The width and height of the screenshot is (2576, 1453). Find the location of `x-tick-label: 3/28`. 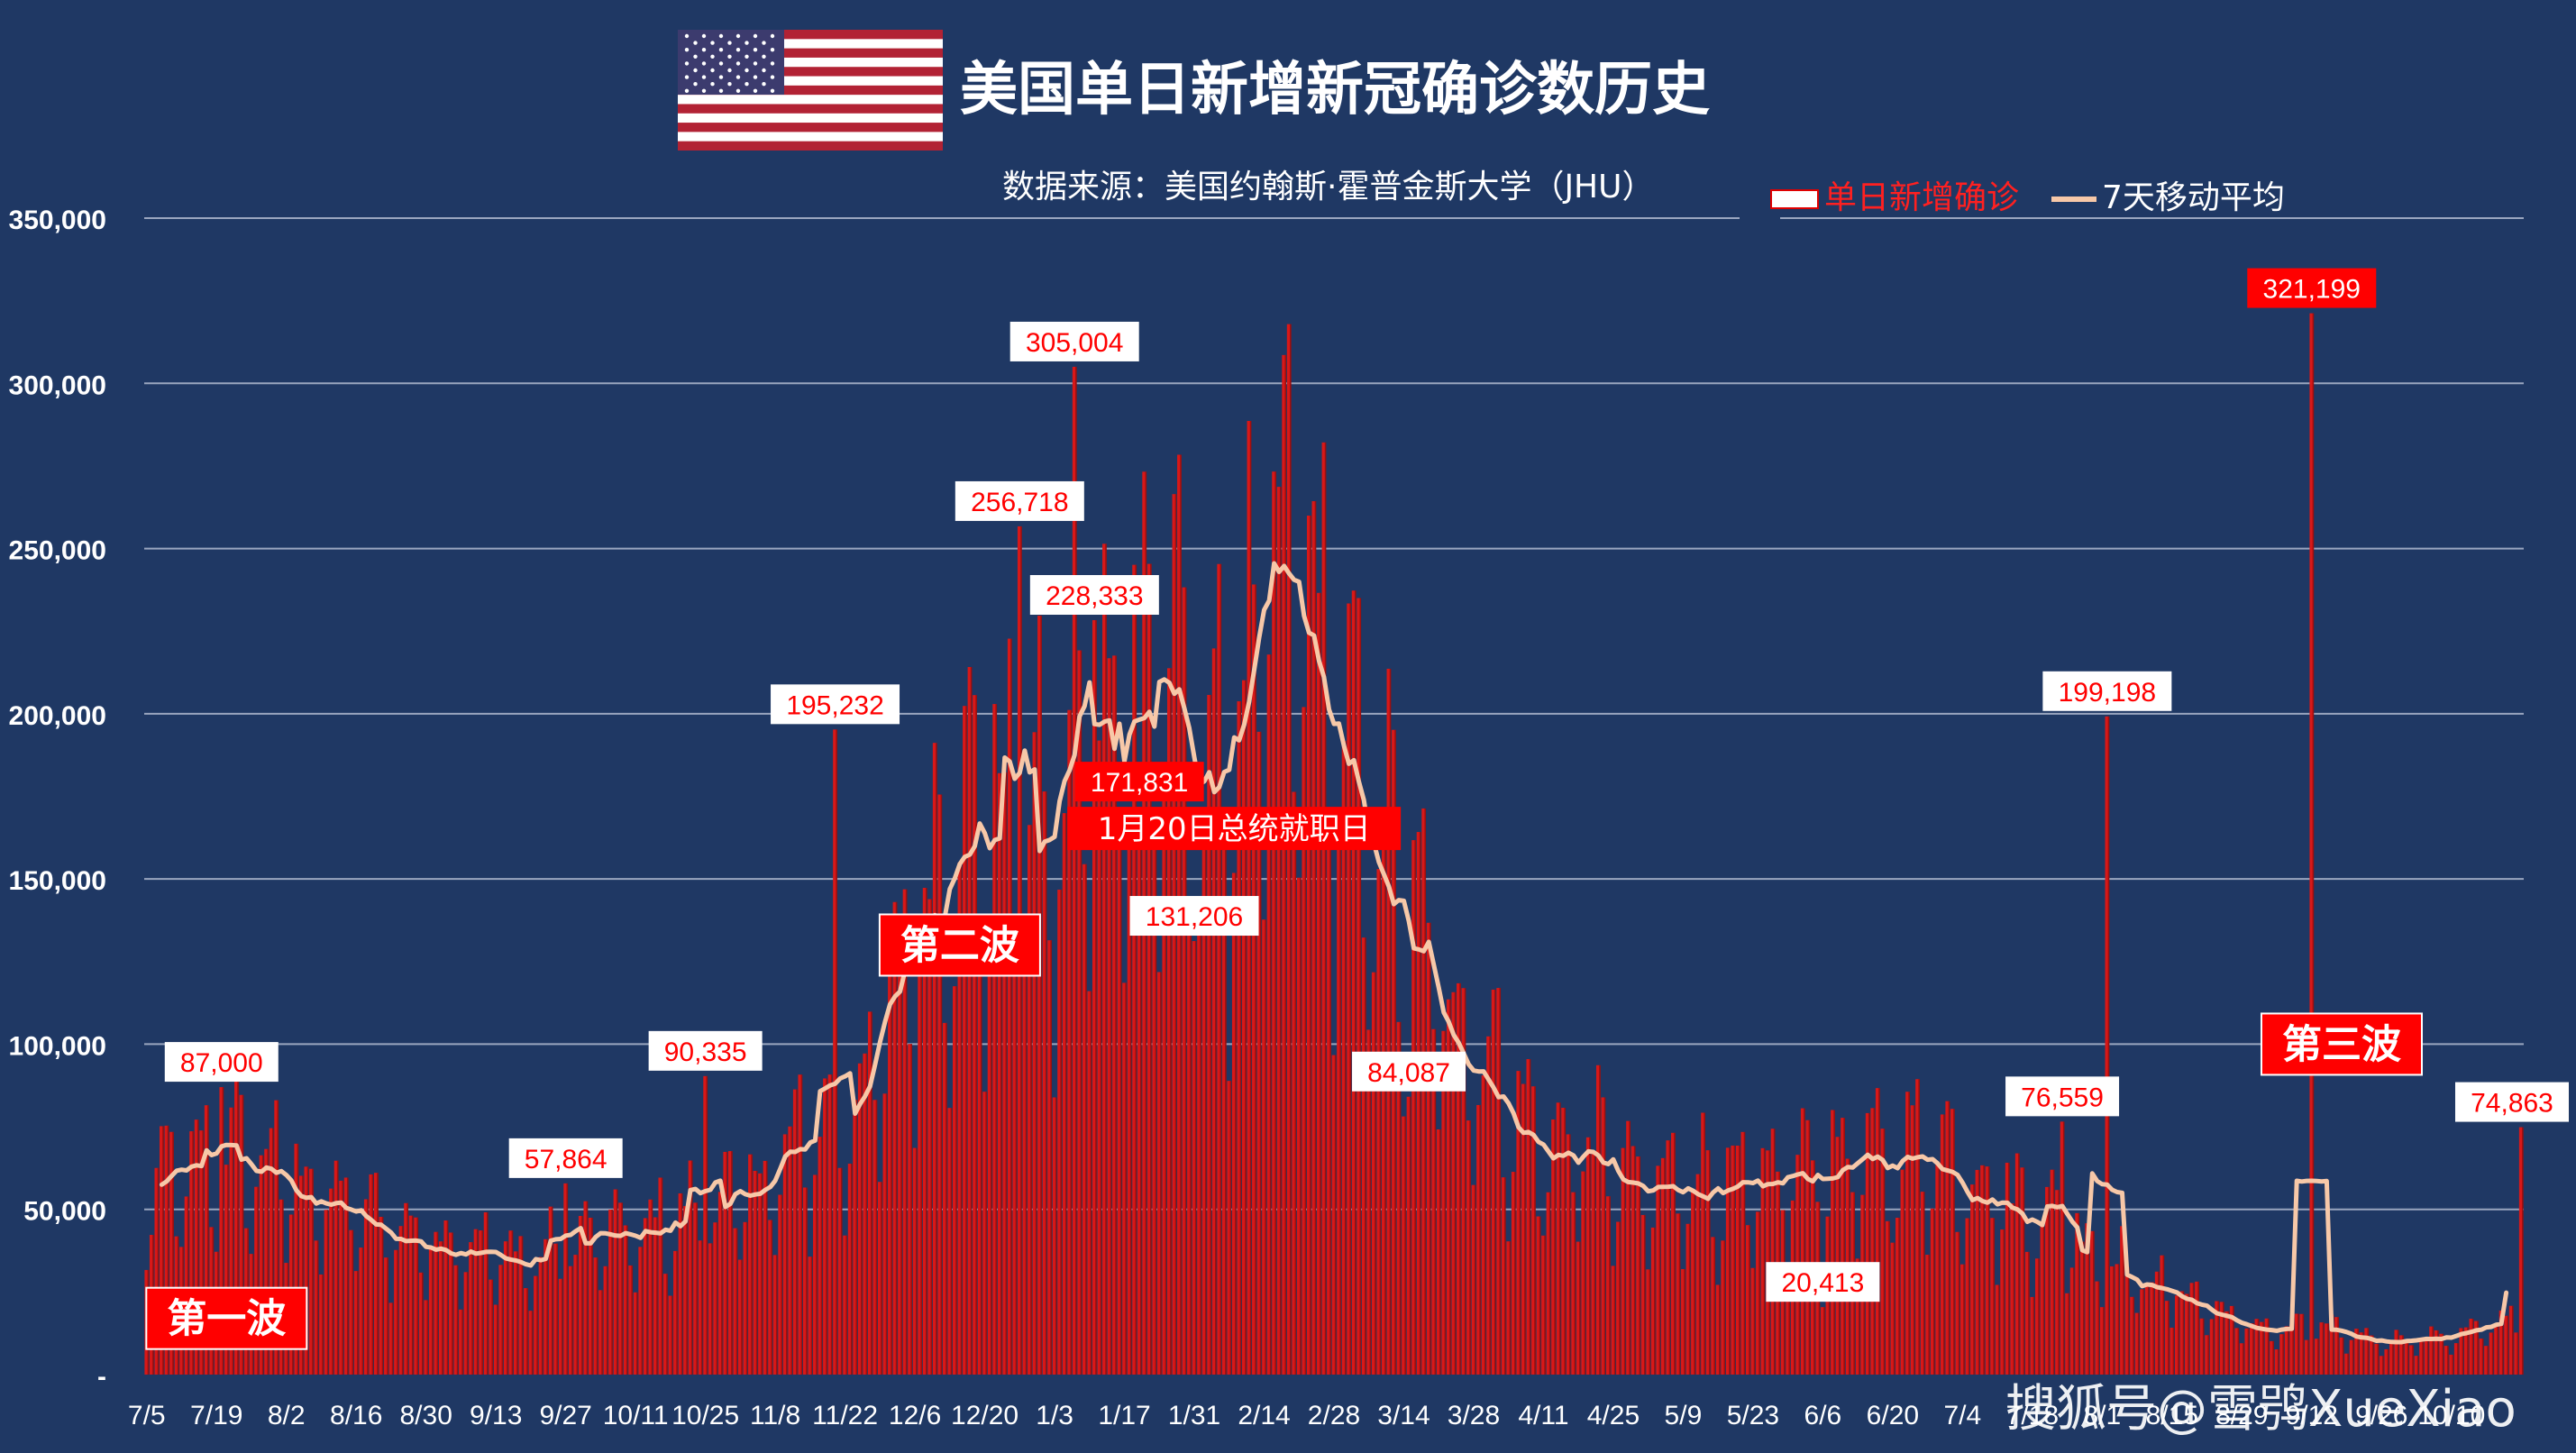

x-tick-label: 3/28 is located at coordinates (1474, 1415).